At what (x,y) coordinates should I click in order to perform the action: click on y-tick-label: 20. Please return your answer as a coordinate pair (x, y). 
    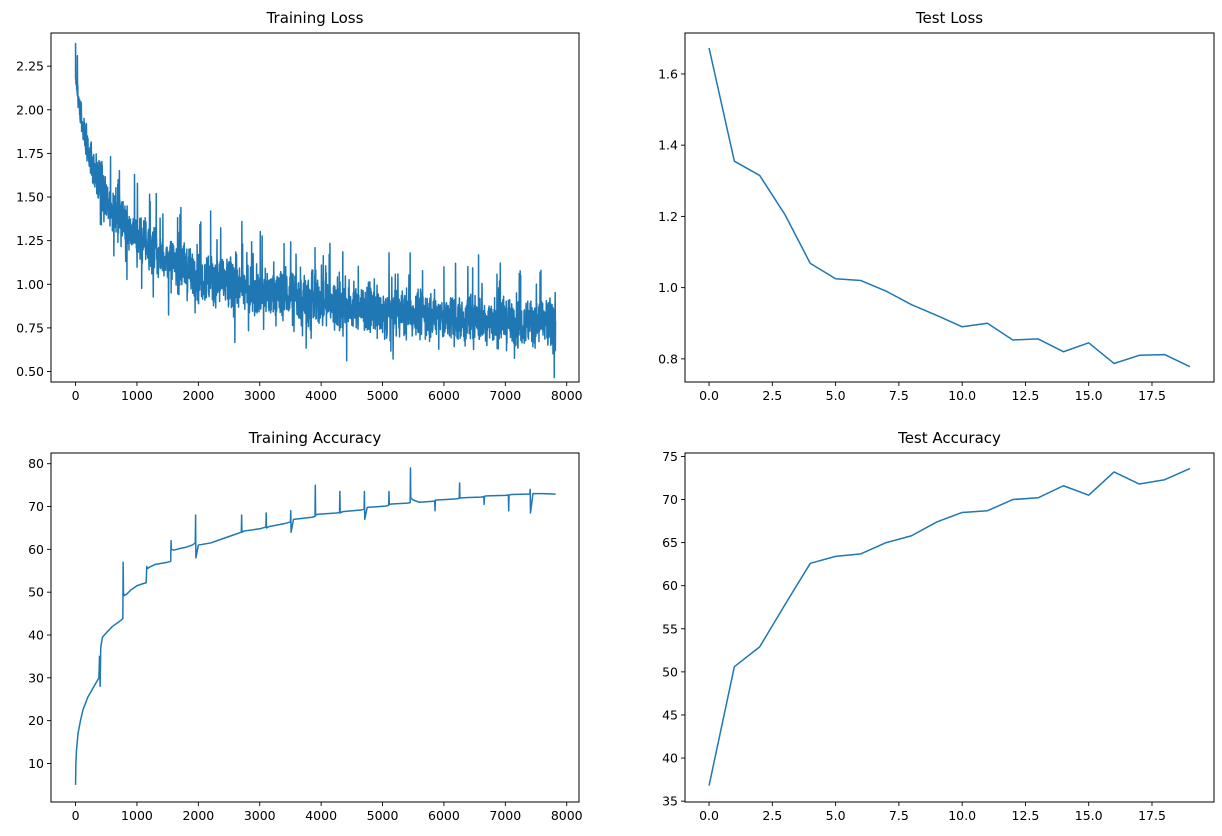
    Looking at the image, I should click on (36, 720).